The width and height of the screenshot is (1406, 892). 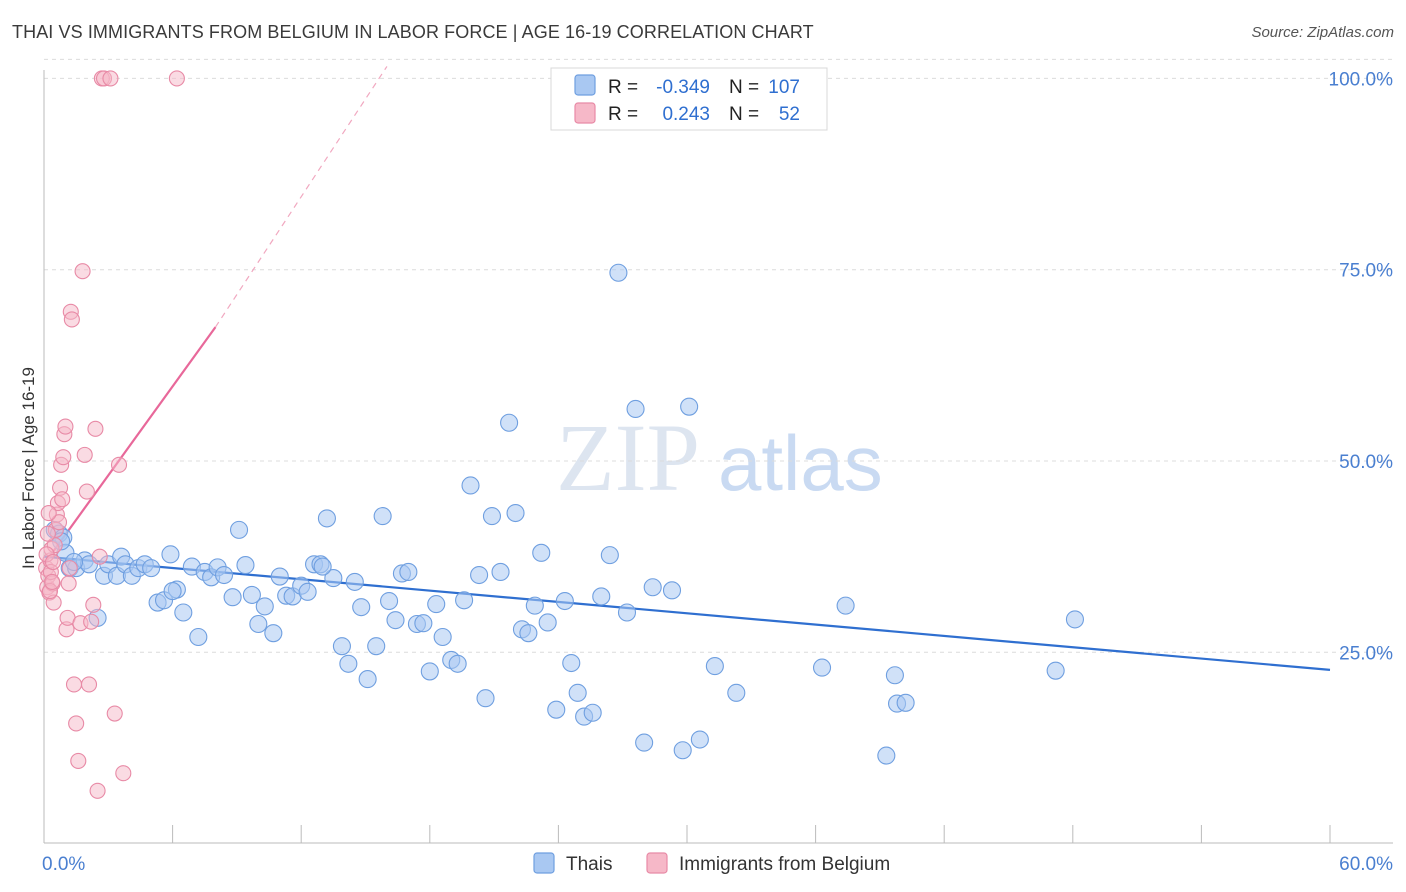 I want to click on x-tick-label-min: 0.0%, so click(x=63, y=864).